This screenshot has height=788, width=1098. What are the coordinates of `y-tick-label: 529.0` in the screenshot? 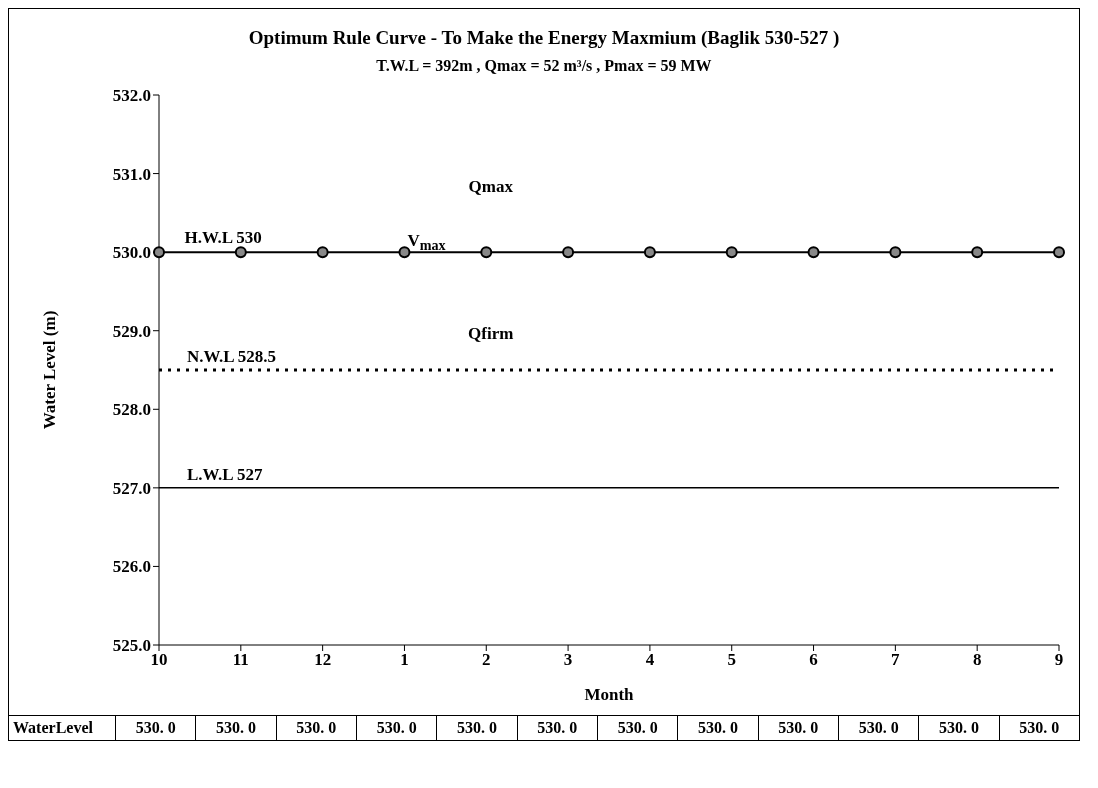 It's located at (131, 331).